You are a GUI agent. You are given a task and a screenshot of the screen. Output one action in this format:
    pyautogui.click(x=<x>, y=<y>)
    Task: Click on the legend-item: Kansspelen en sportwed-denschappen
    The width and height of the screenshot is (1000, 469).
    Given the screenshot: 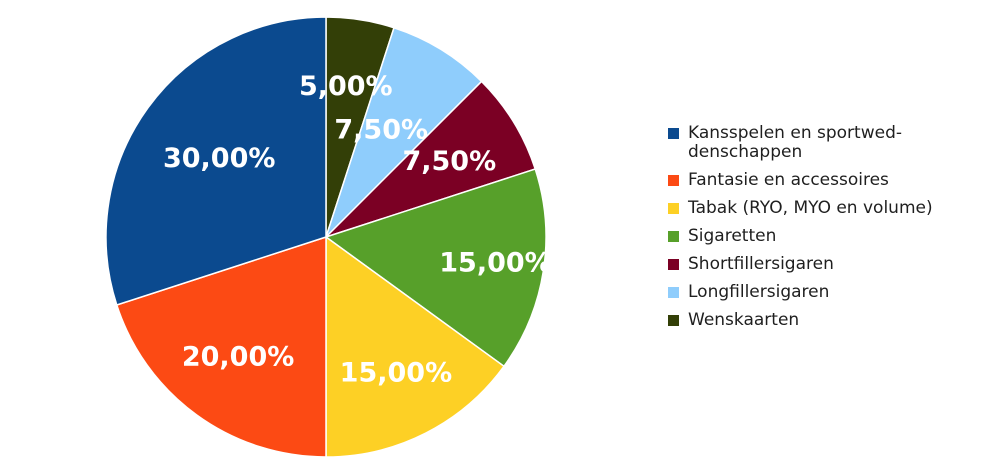 What is the action you would take?
    pyautogui.click(x=833, y=143)
    